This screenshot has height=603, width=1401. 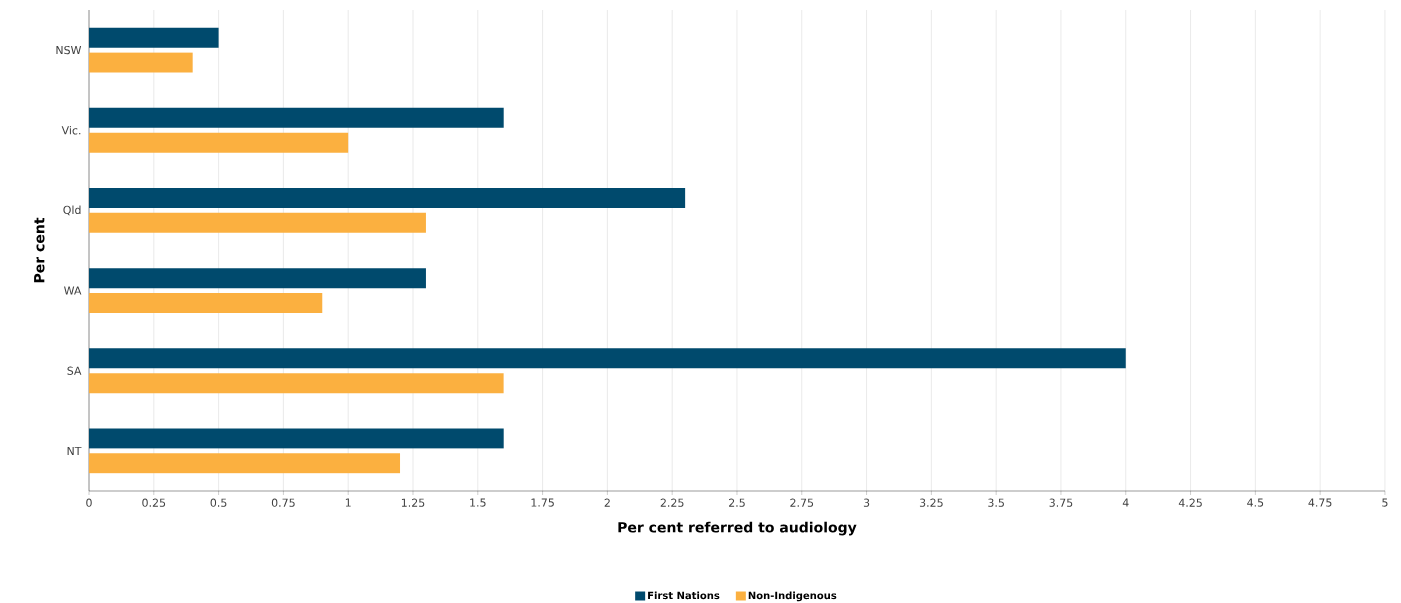 I want to click on x-tick-label: 2, so click(x=607, y=502).